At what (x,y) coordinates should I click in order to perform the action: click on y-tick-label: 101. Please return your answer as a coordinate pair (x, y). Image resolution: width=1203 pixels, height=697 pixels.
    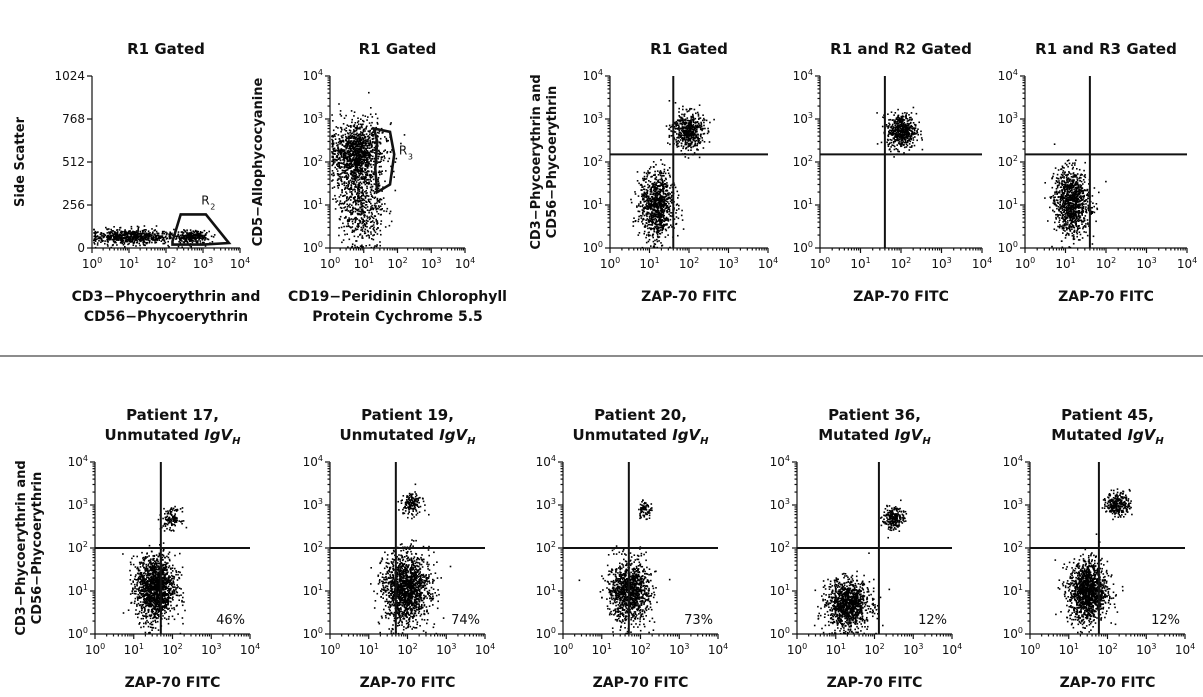
    Looking at the image, I should click on (593, 204).